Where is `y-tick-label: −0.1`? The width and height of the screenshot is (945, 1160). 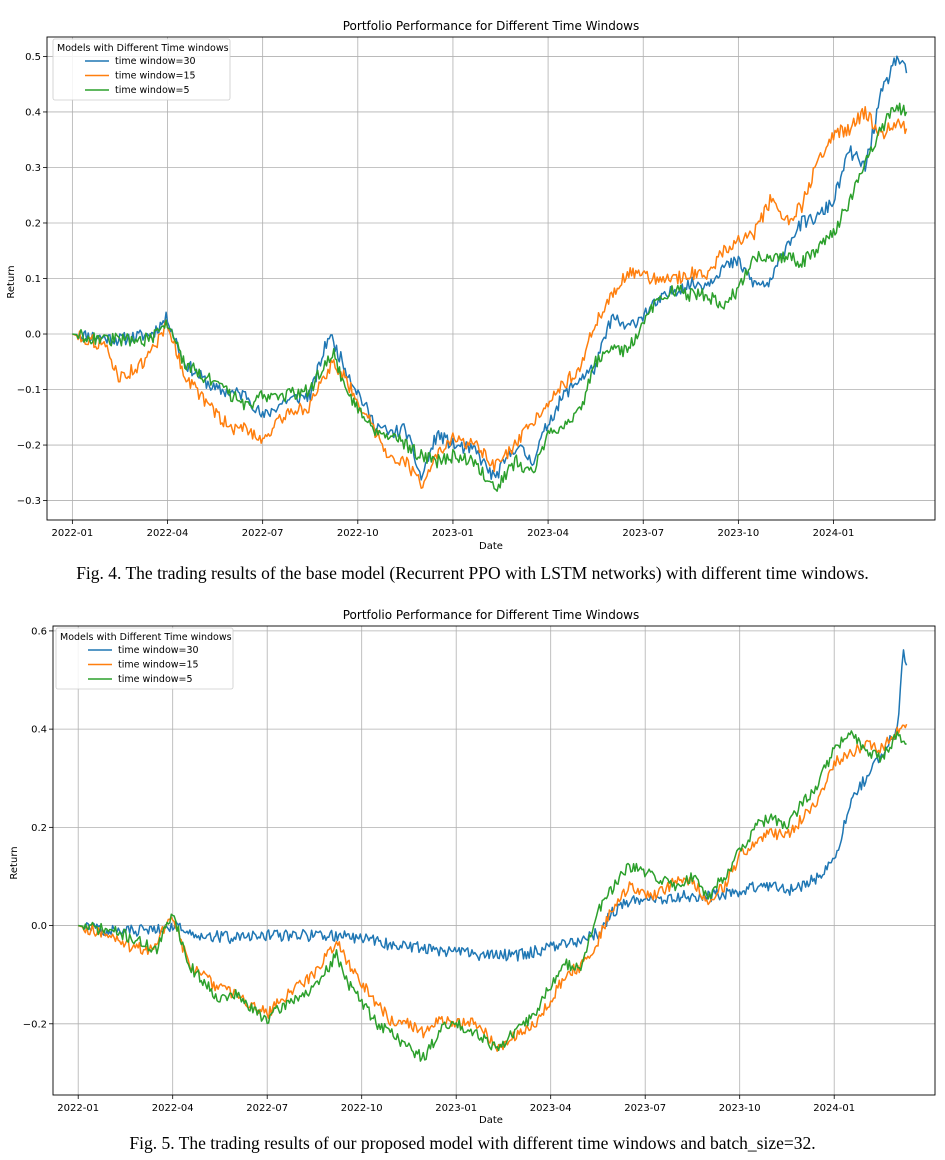 y-tick-label: −0.1 is located at coordinates (29, 390).